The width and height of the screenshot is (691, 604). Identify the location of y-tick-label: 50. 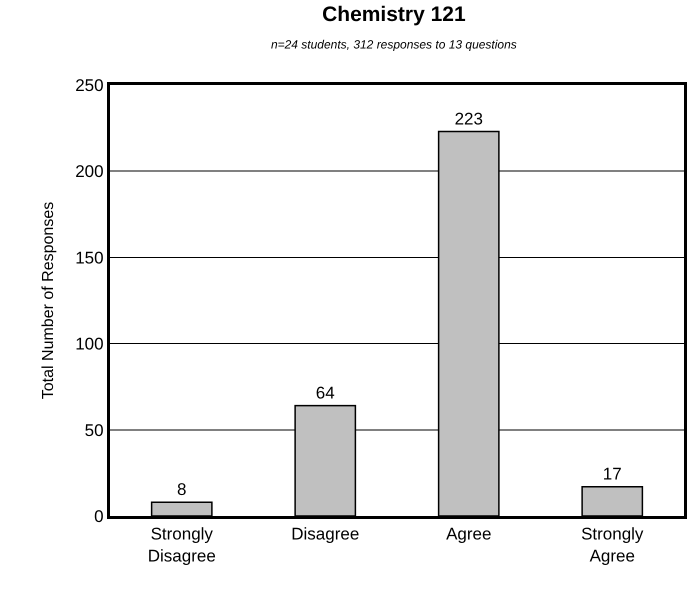
(94, 430).